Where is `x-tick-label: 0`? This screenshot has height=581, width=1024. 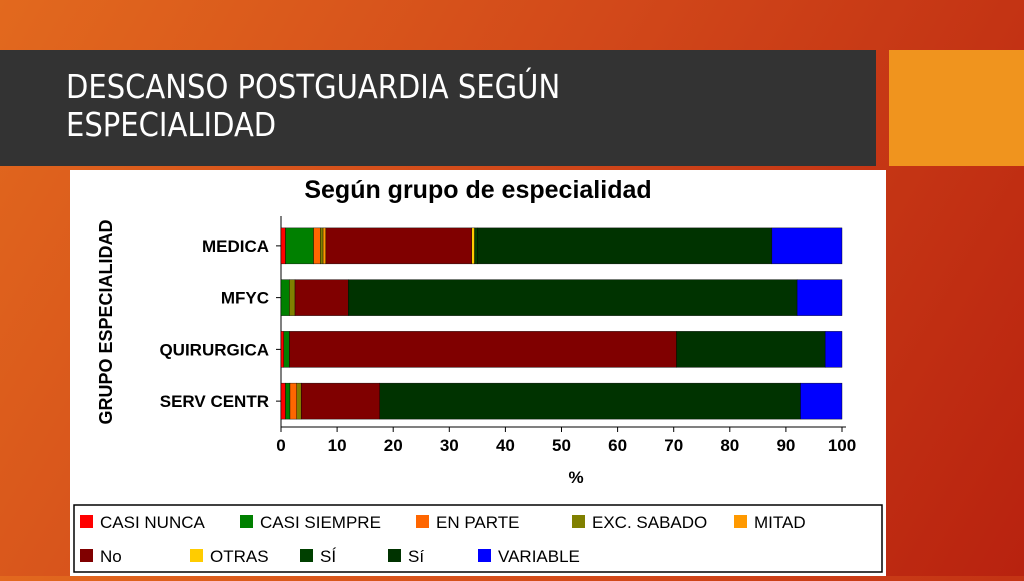 x-tick-label: 0 is located at coordinates (280, 445).